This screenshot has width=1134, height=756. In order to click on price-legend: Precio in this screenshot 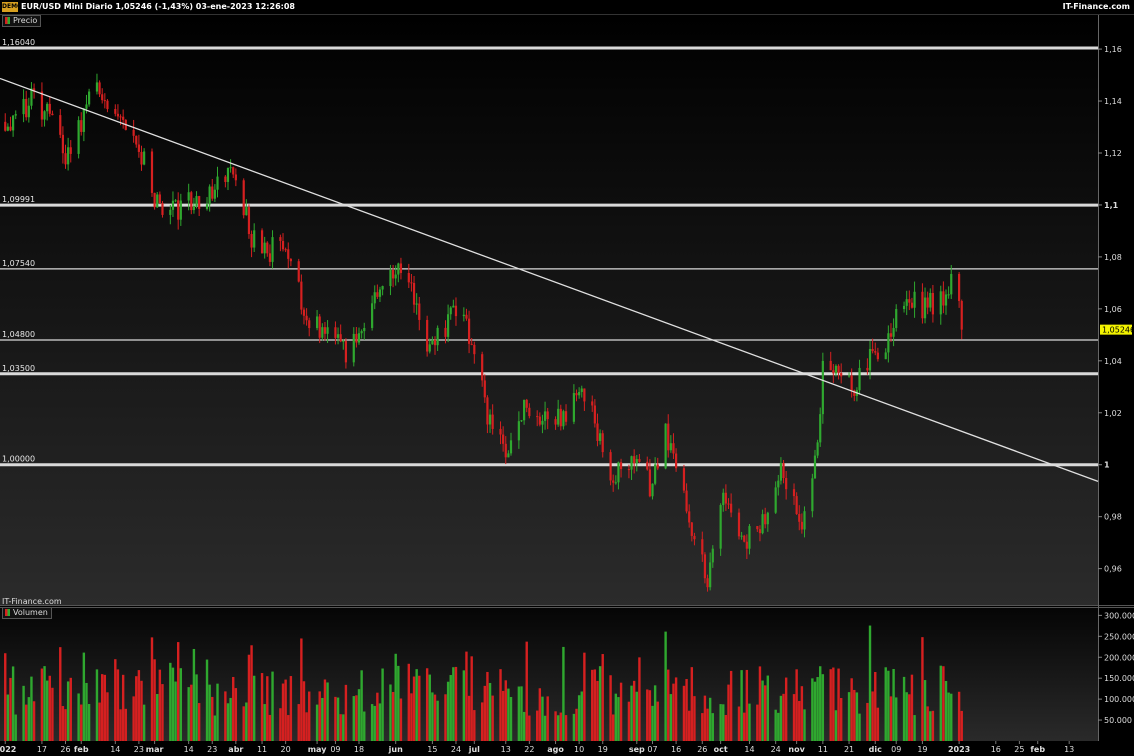, I will do `click(22, 21)`.